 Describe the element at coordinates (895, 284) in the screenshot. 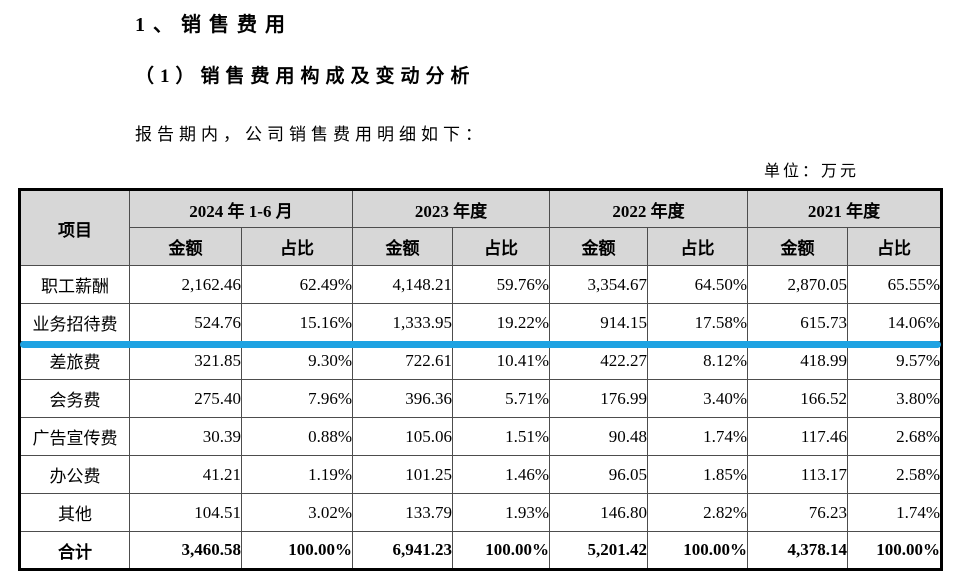

I see `cell-ratio: 65.55%` at that location.